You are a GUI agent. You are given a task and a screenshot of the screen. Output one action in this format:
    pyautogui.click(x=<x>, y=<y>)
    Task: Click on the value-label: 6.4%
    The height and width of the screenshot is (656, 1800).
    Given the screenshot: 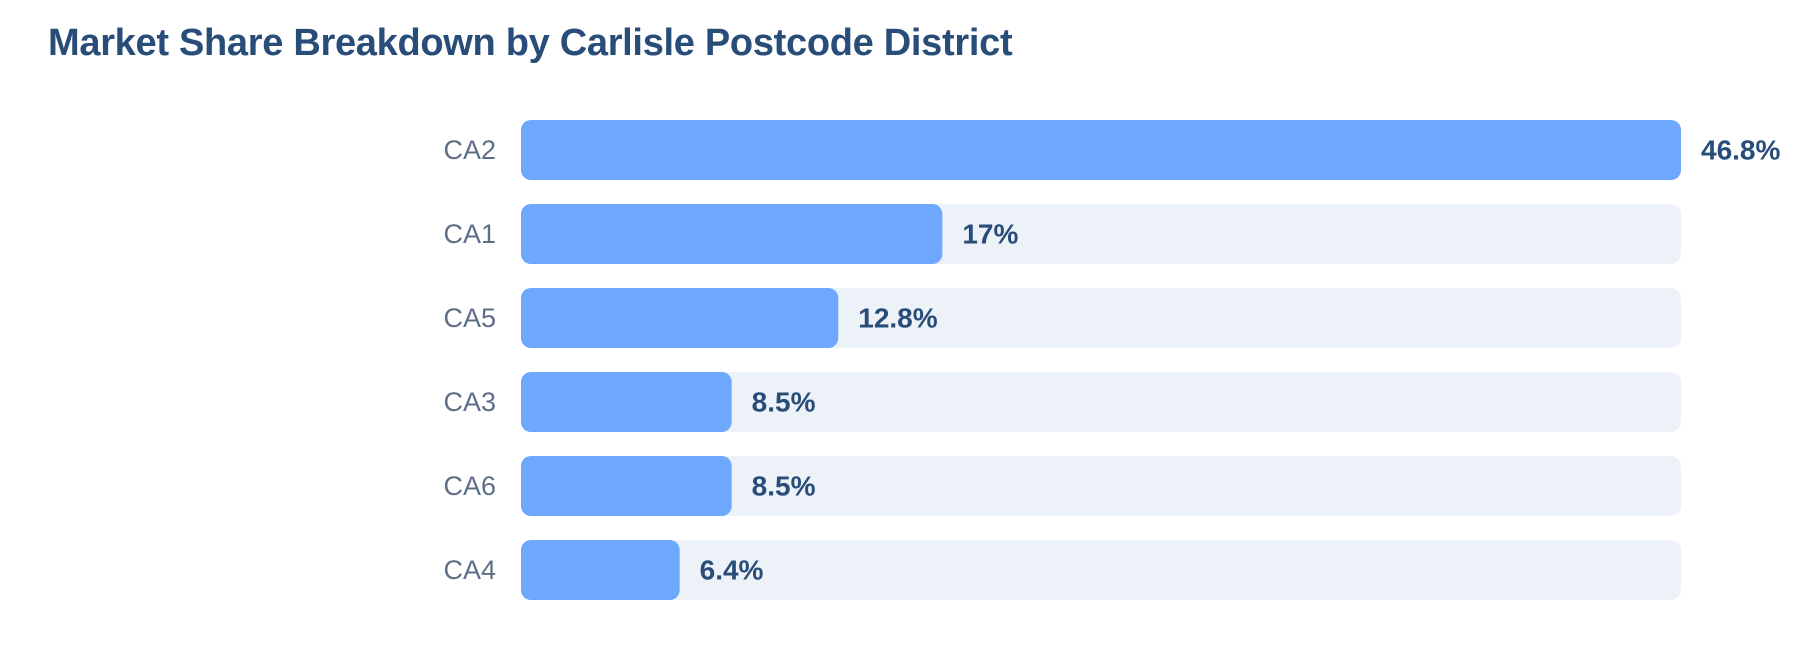 What is the action you would take?
    pyautogui.click(x=732, y=570)
    